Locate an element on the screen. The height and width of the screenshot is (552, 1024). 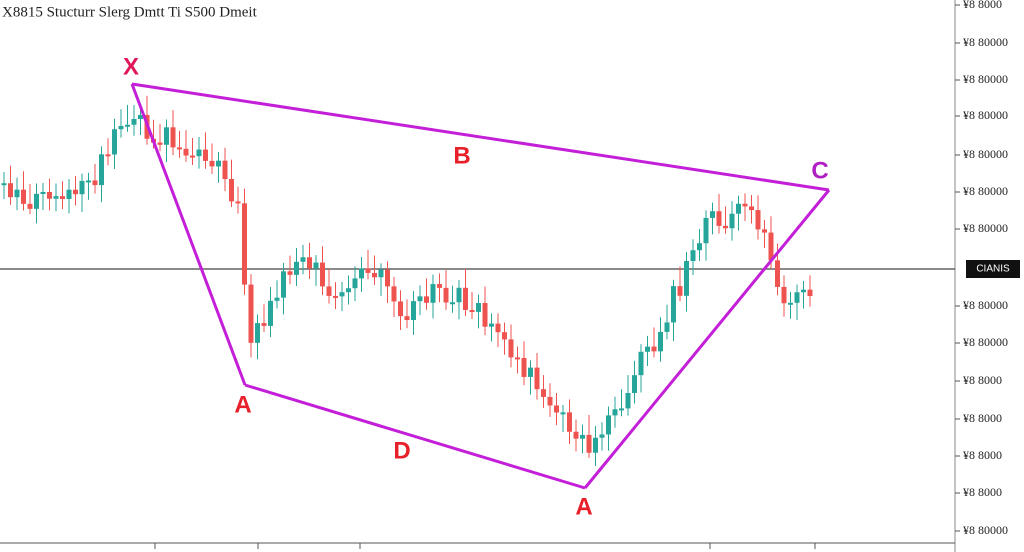
xa-leg is located at coordinates (188, 234).